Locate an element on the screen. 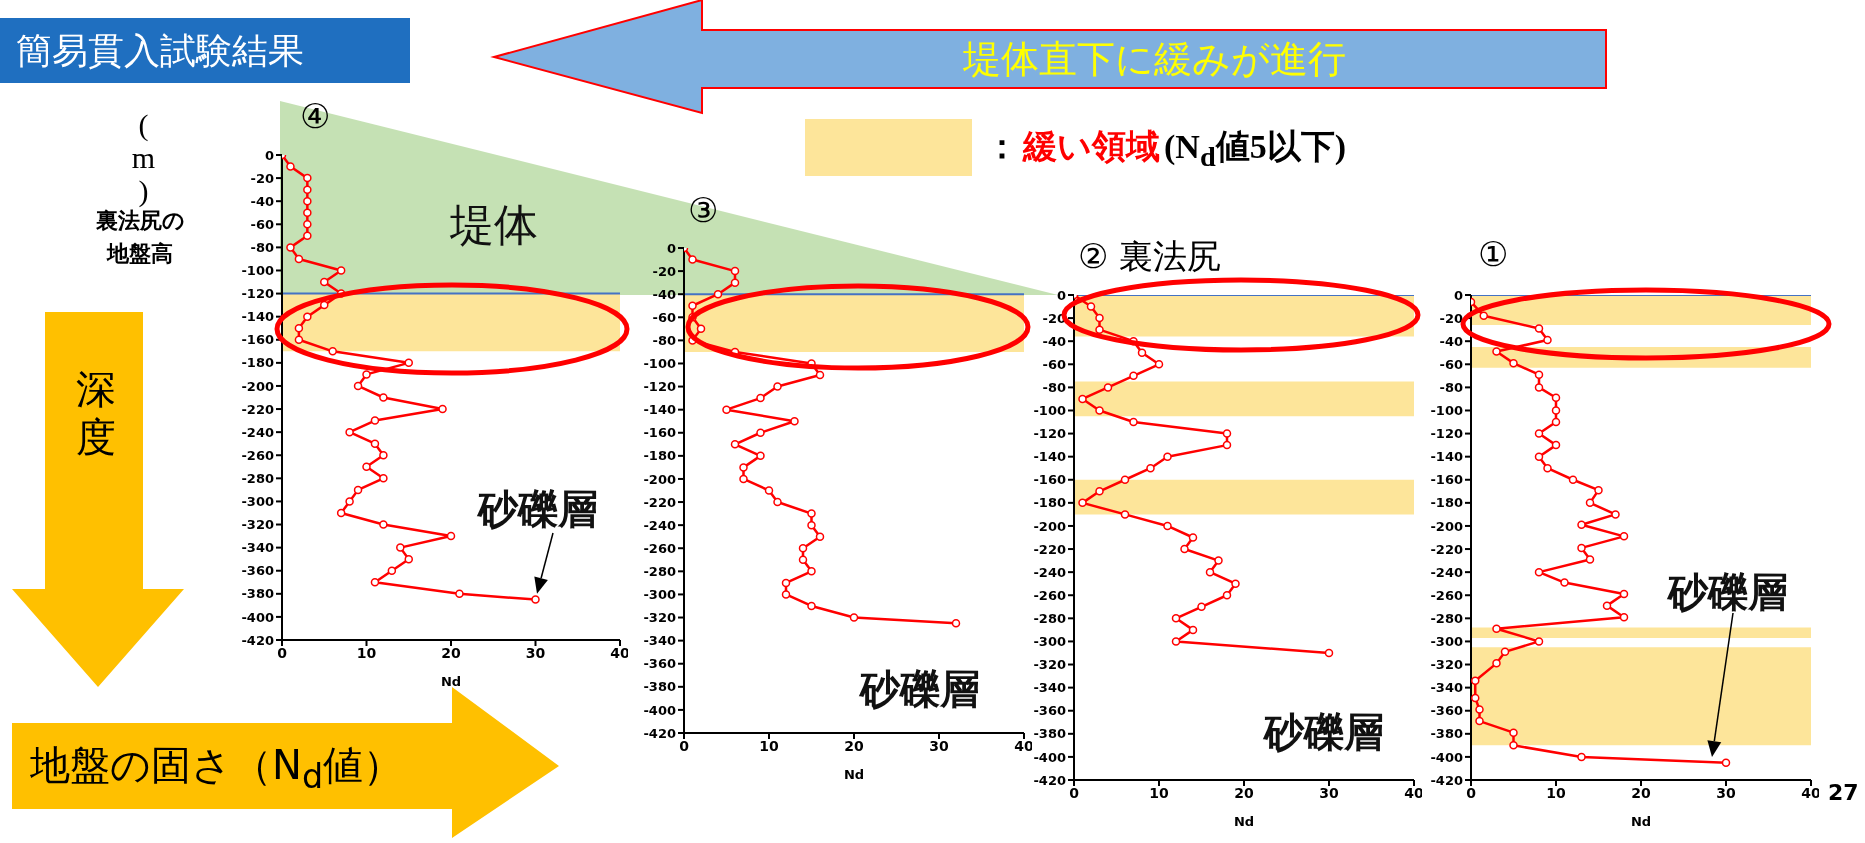 This screenshot has width=1865, height=843. annotation: 堤体 is located at coordinates (494, 225).